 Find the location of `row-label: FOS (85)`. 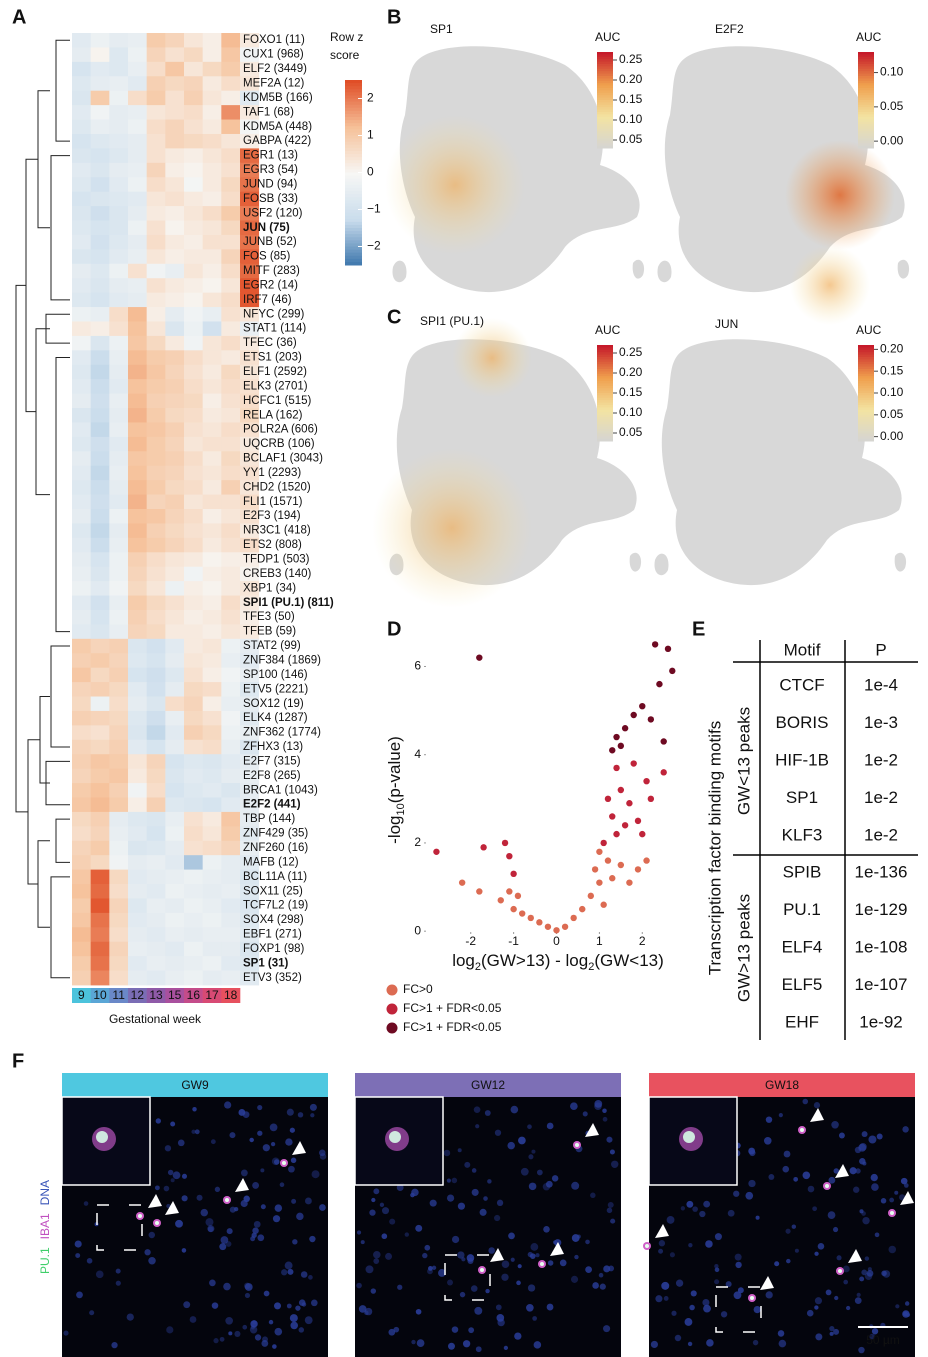

row-label: FOS (85) is located at coordinates (266, 257).